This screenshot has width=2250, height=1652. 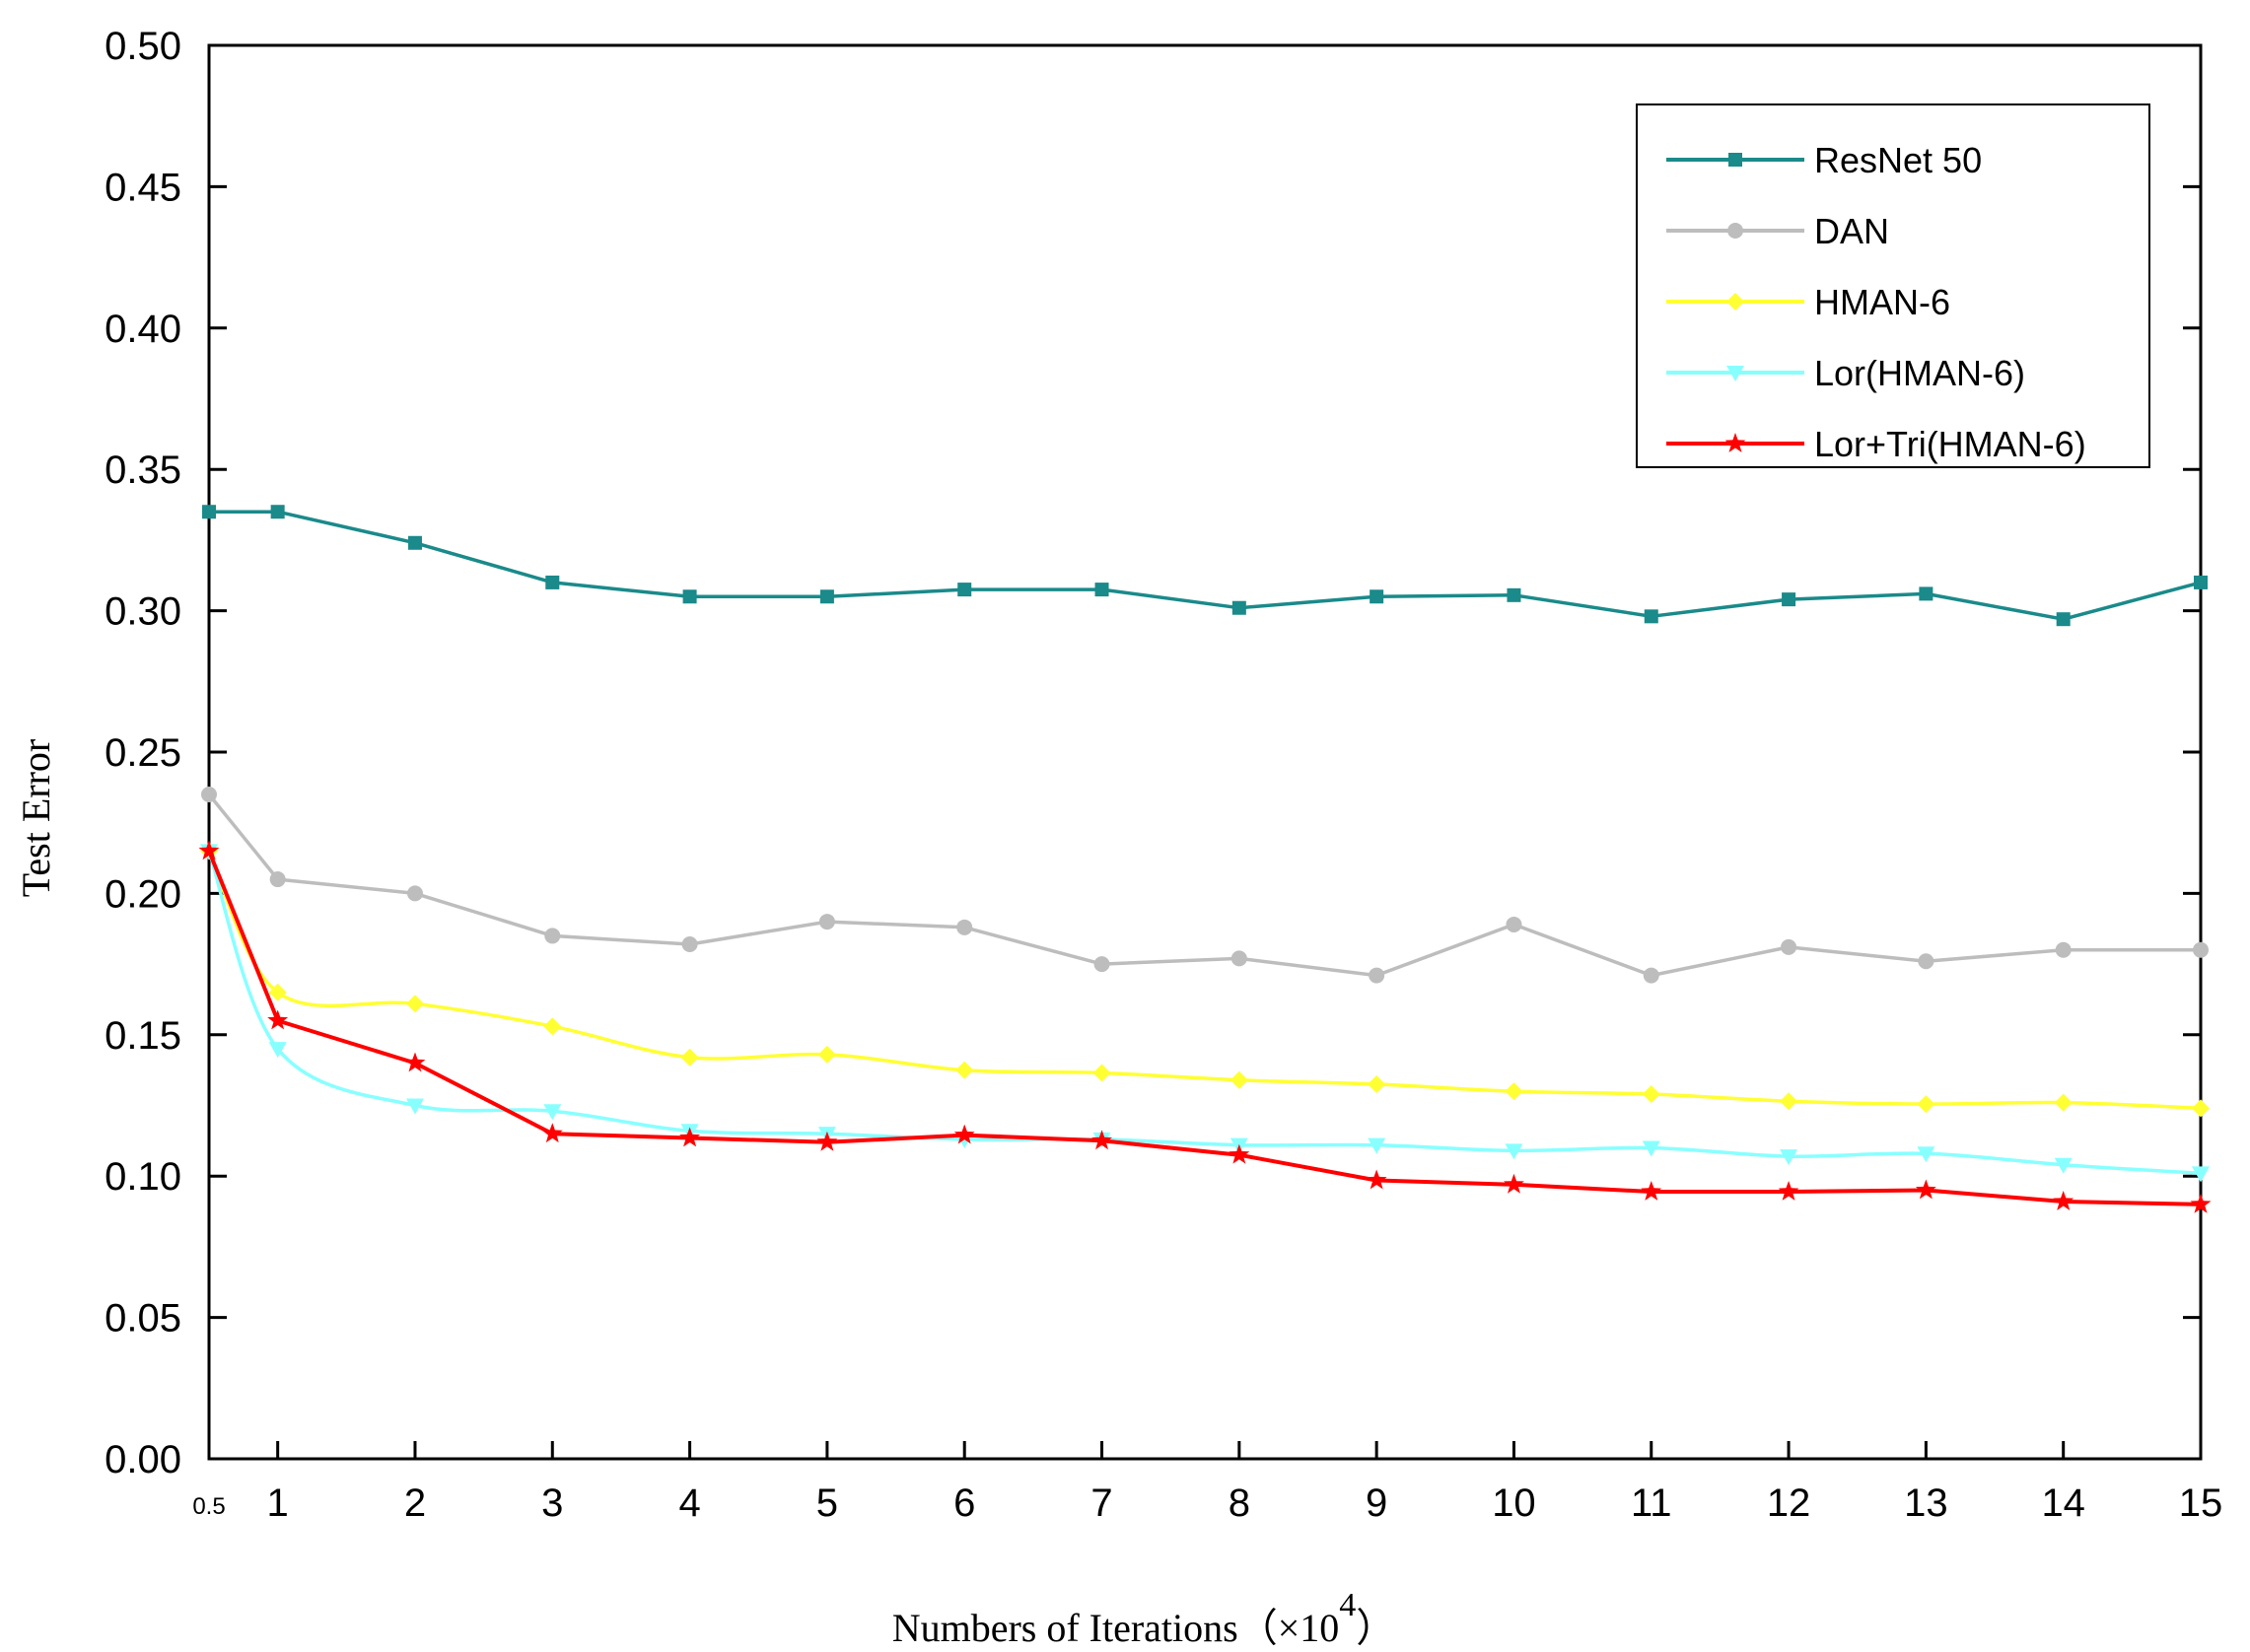 I want to click on y-tick-label: 0.40, so click(x=143, y=329).